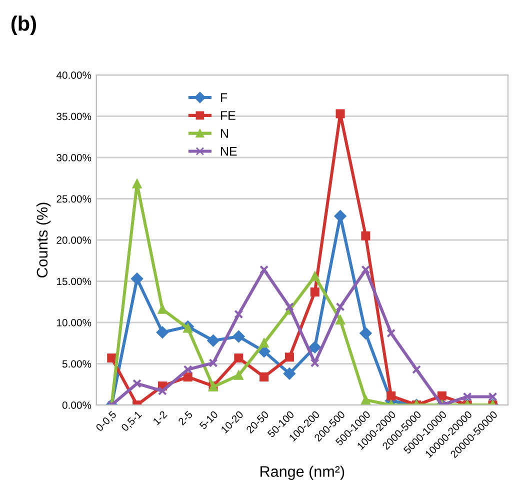 The image size is (521, 500). What do you see at coordinates (74, 240) in the screenshot?
I see `y-tick-label: 20.00%` at bounding box center [74, 240].